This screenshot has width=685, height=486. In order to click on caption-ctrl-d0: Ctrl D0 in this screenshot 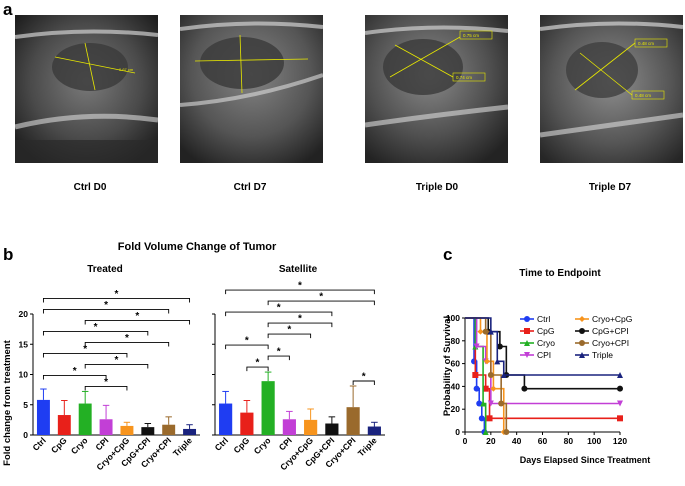, I will do `click(90, 187)`.